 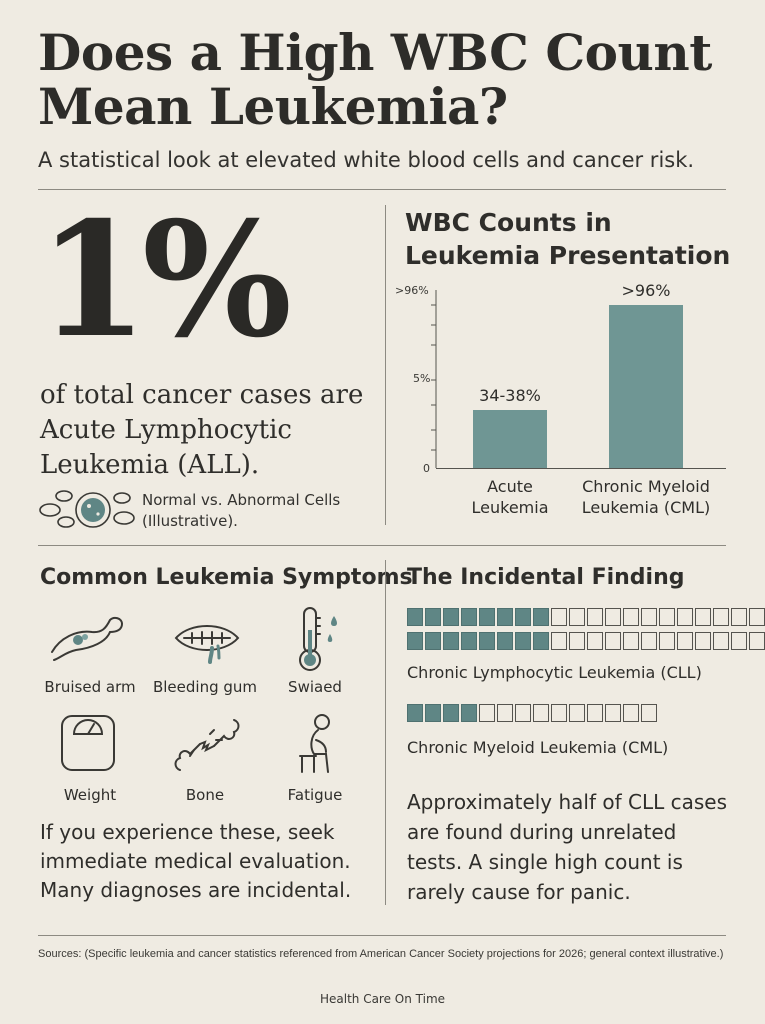 I want to click on symptom-label-bruised-arm: Bruised arm, so click(x=90, y=687).